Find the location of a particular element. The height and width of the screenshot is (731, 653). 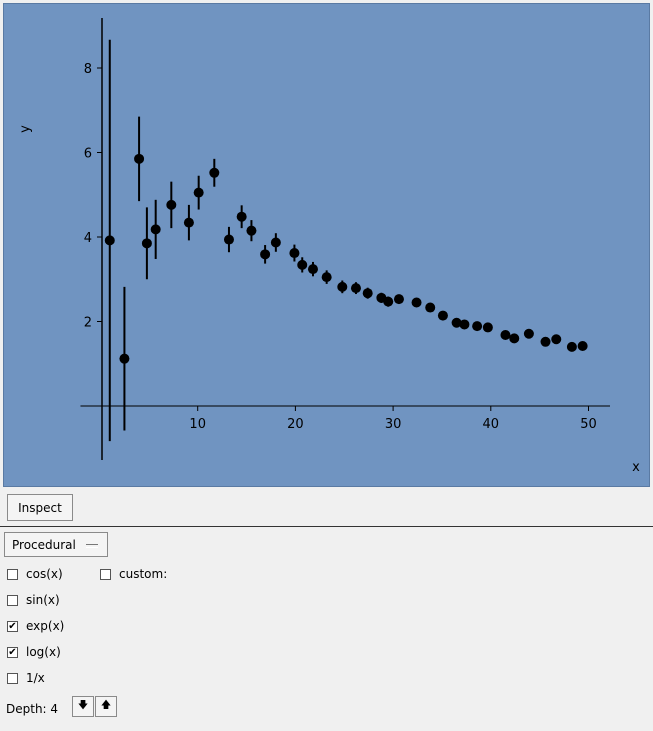

dropdown-indicator-icon is located at coordinates (92, 546).